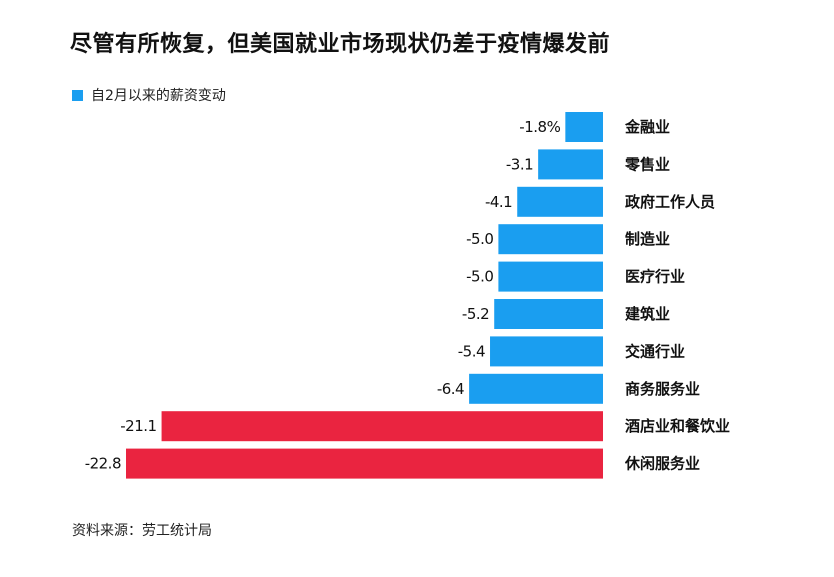 This screenshot has width=834, height=577. I want to click on category-label: 医疗行业, so click(655, 277).